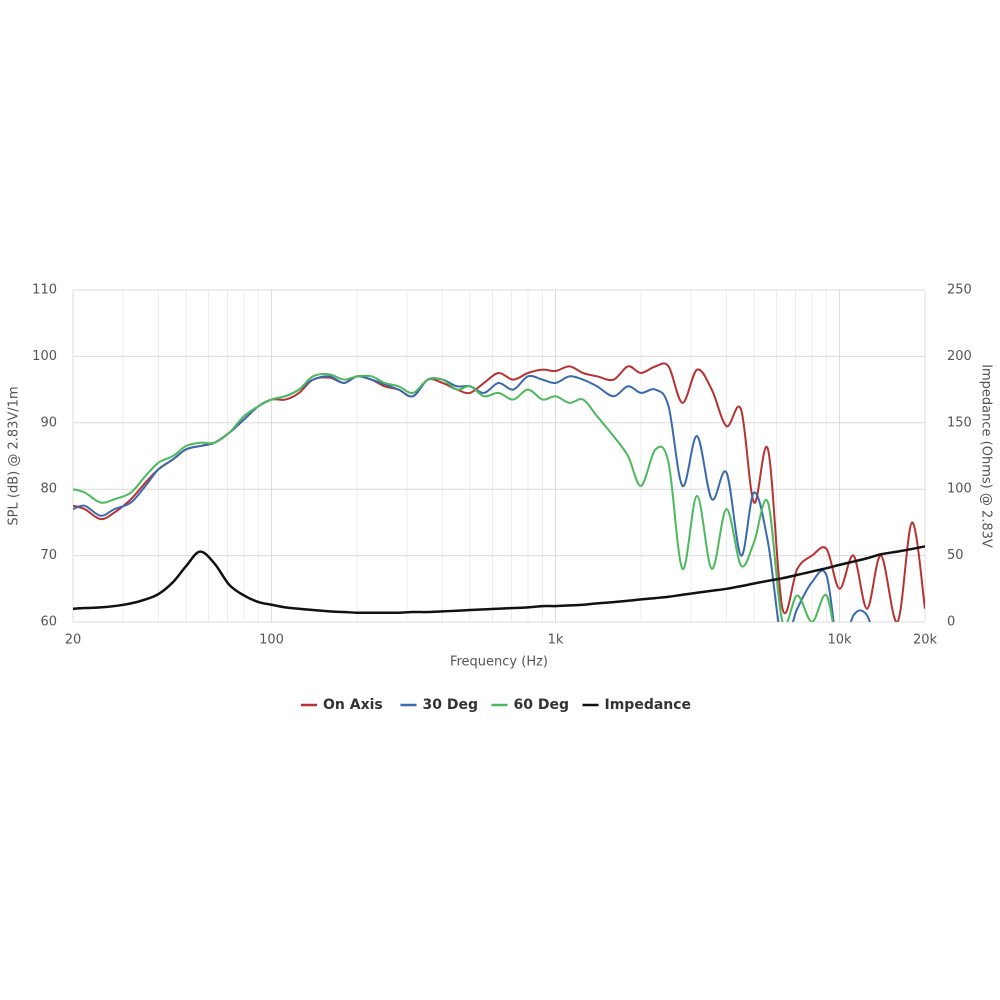 The height and width of the screenshot is (1000, 1000). Describe the element at coordinates (271, 640) in the screenshot. I see `x-tick-label: 100` at that location.